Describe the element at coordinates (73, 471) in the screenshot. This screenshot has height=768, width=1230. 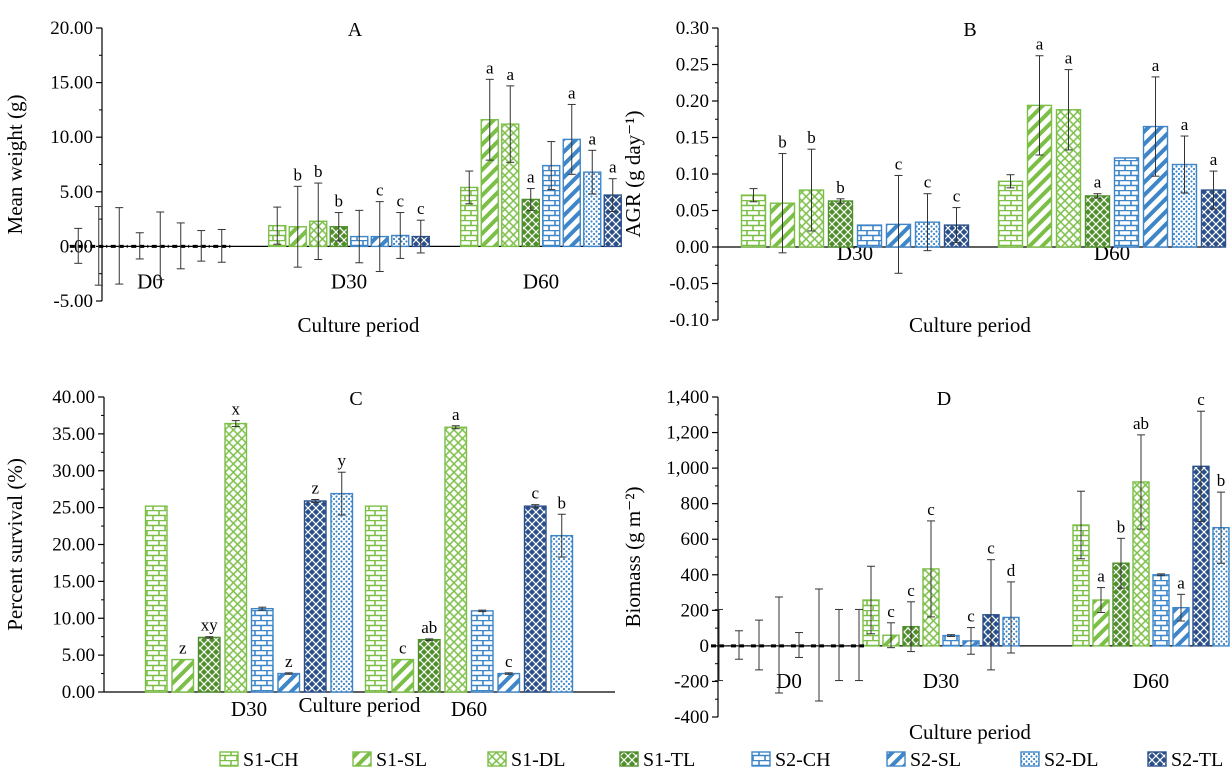
I see `y-tick-label: 30.00` at that location.